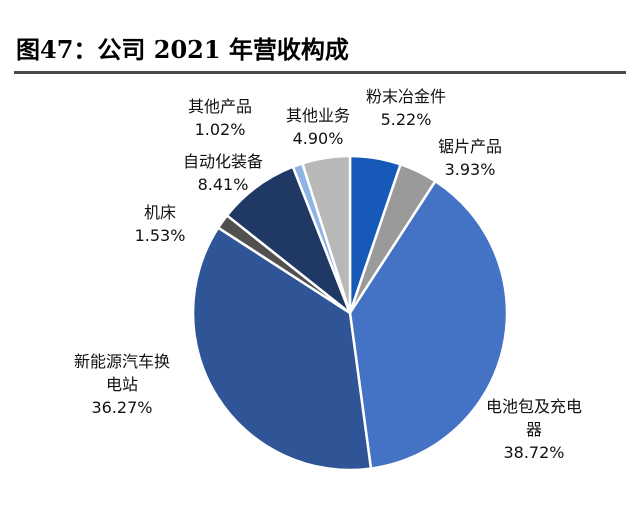  Describe the element at coordinates (122, 384) in the screenshot. I see `slice-name-label: 电站` at that location.